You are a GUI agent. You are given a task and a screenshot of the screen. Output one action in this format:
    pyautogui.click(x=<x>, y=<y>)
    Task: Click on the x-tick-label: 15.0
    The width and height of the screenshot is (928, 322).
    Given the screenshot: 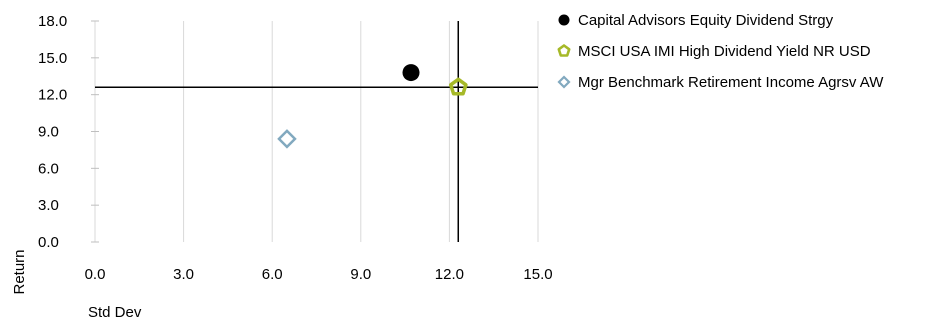 What is the action you would take?
    pyautogui.click(x=537, y=274)
    